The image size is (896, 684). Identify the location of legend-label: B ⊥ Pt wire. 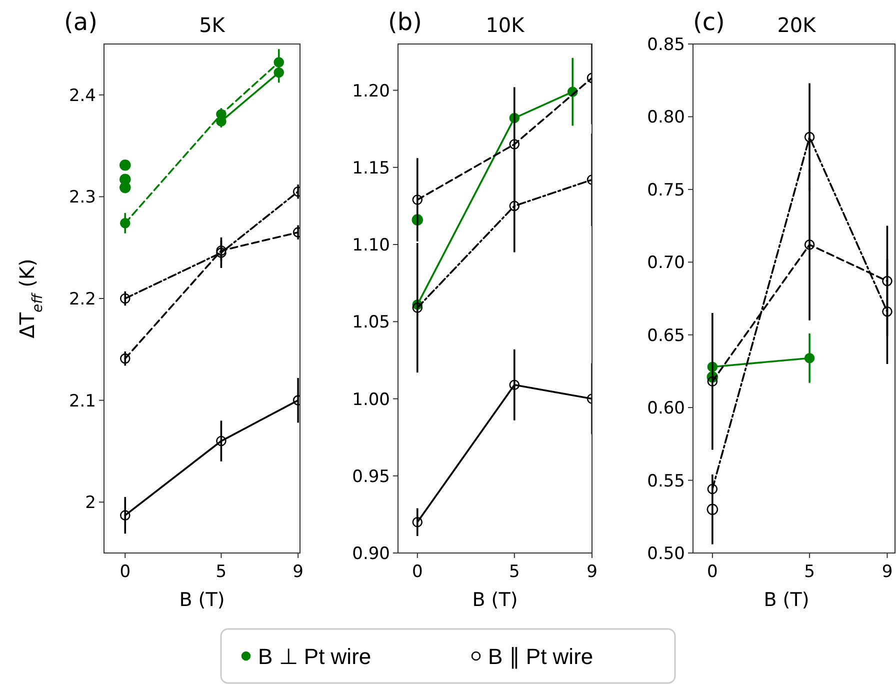
(315, 656).